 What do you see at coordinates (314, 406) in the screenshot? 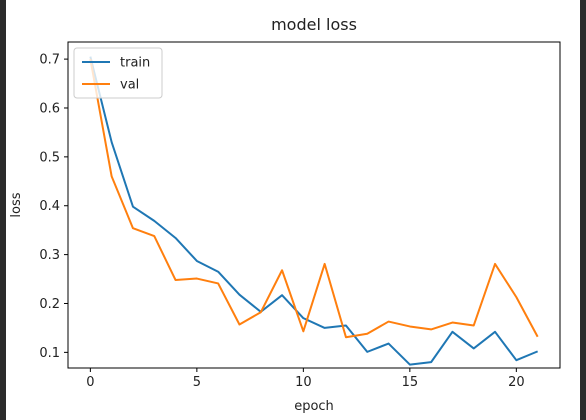
I see `x-axis-label: epoch` at bounding box center [314, 406].